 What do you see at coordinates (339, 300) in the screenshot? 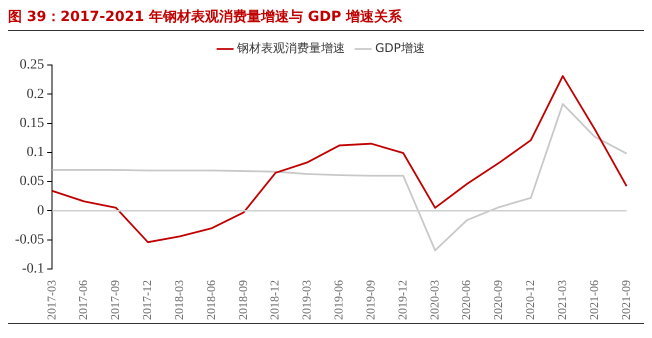
I see `x-tick-label: 2019-06` at bounding box center [339, 300].